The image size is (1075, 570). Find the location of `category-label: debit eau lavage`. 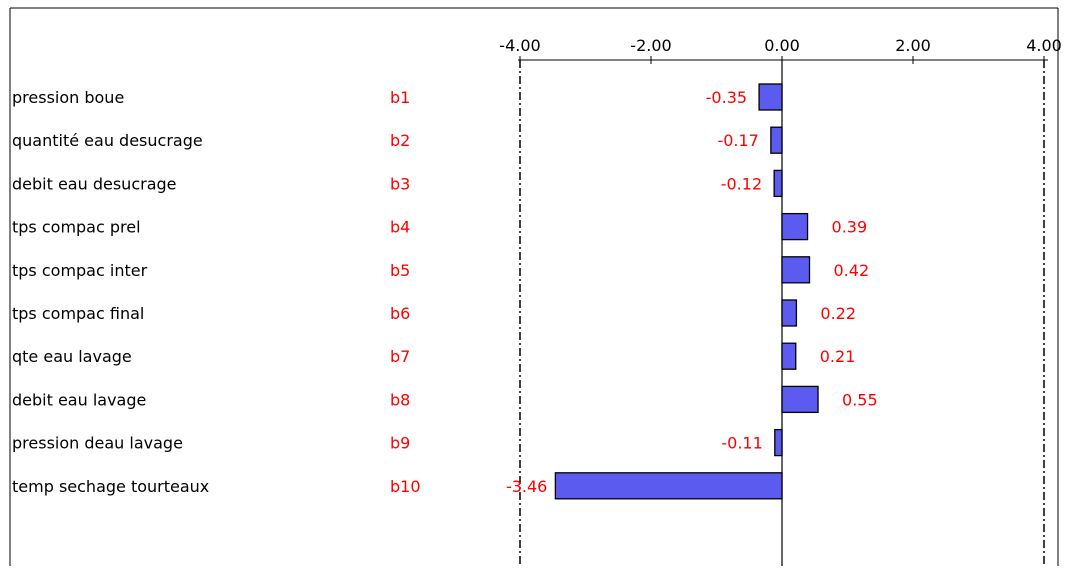

category-label: debit eau lavage is located at coordinates (79, 399).